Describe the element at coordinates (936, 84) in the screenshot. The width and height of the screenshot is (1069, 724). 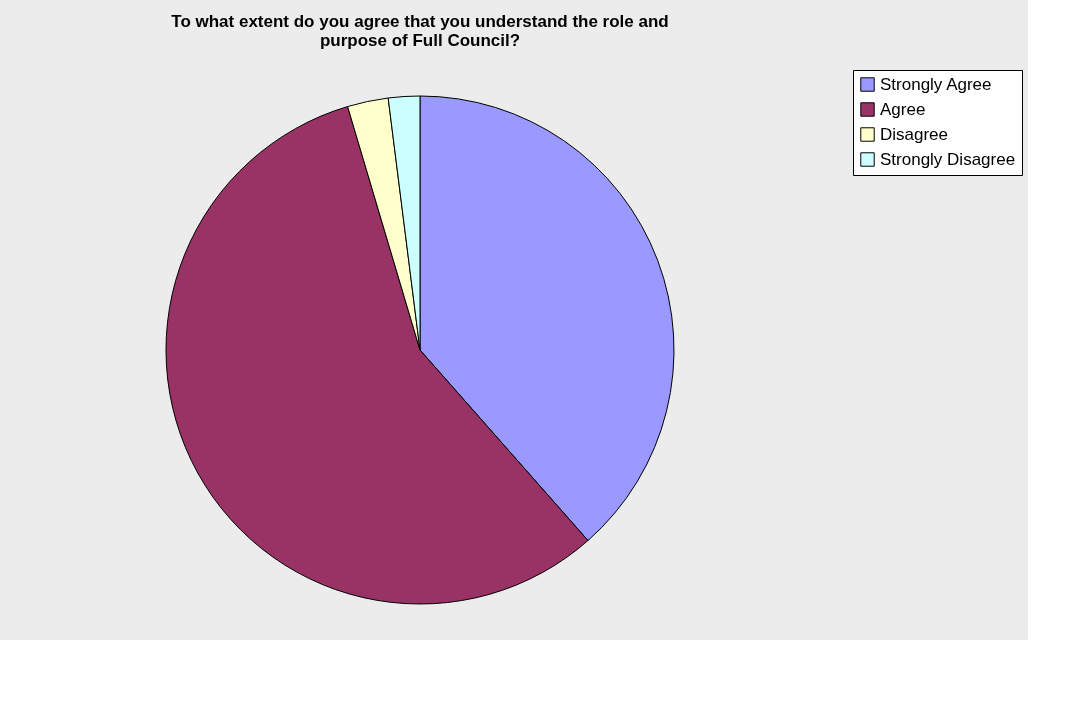
I see `legend-label: Strongly Agree` at that location.